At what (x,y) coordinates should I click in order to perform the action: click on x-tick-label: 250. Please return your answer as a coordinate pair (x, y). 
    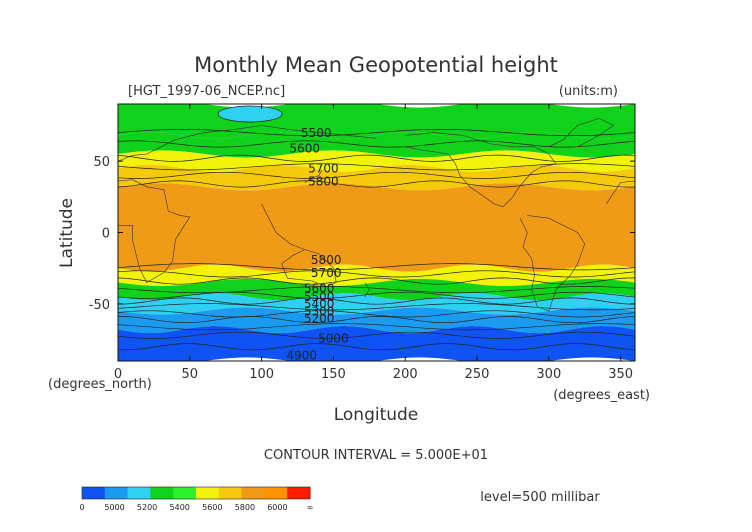
    Looking at the image, I should click on (477, 374).